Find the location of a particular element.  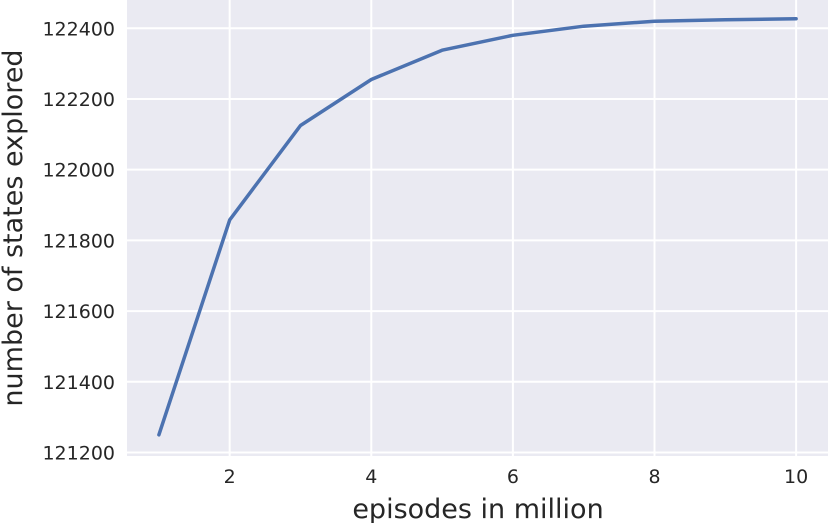

x-tick-label: 2 is located at coordinates (230, 477).